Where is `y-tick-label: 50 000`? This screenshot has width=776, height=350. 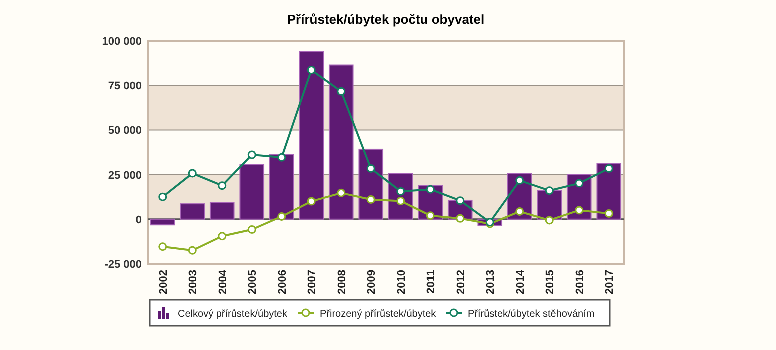 y-tick-label: 50 000 is located at coordinates (125, 131).